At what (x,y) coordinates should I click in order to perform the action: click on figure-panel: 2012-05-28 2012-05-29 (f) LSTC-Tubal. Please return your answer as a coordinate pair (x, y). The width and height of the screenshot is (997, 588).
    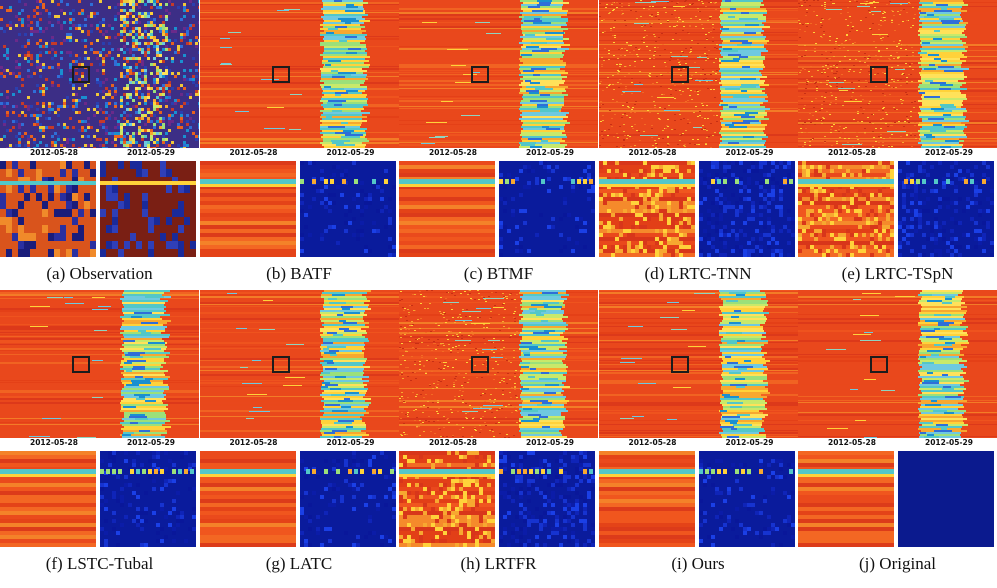
    Looking at the image, I should click on (99, 436).